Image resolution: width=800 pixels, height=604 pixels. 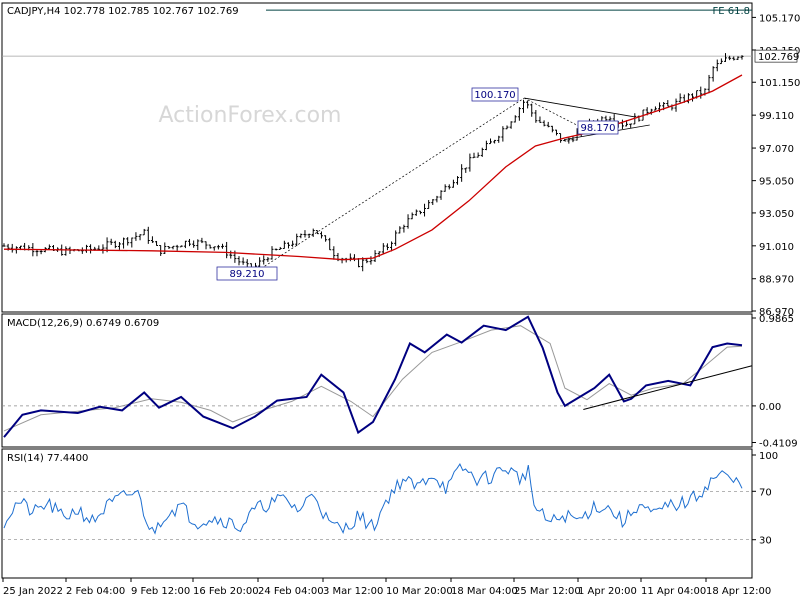 What do you see at coordinates (776, 280) in the screenshot?
I see `price-tick-label: 88.970` at bounding box center [776, 280].